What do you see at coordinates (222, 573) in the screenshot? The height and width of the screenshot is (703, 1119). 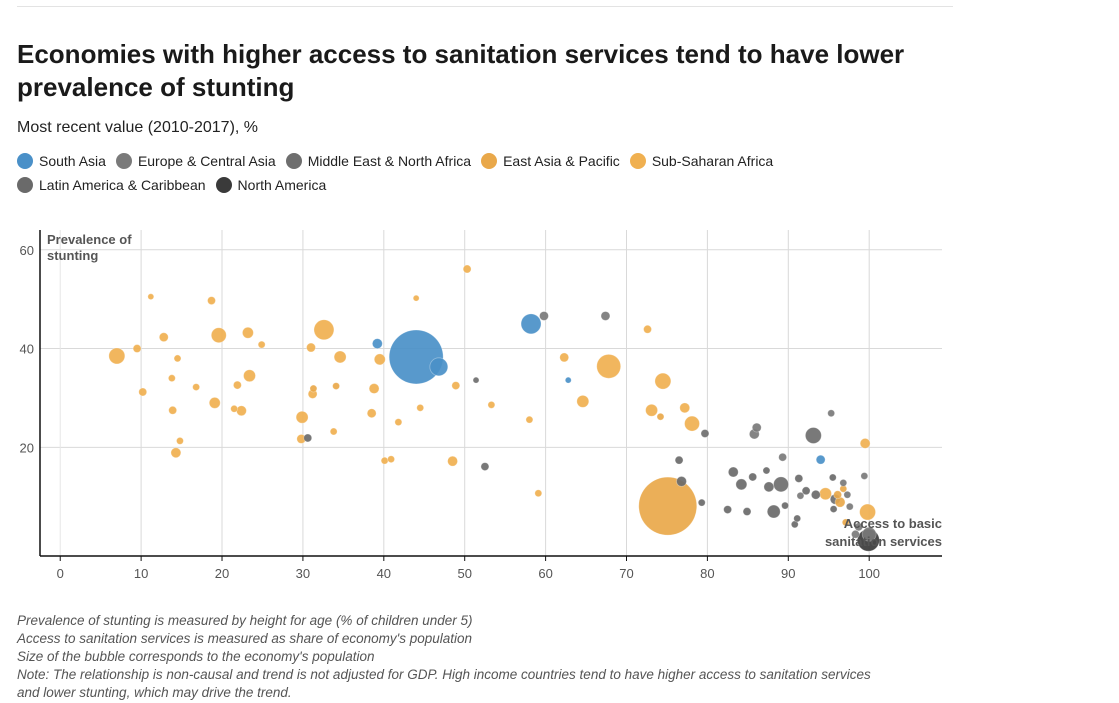 I see `x-tick-label: 20` at bounding box center [222, 573].